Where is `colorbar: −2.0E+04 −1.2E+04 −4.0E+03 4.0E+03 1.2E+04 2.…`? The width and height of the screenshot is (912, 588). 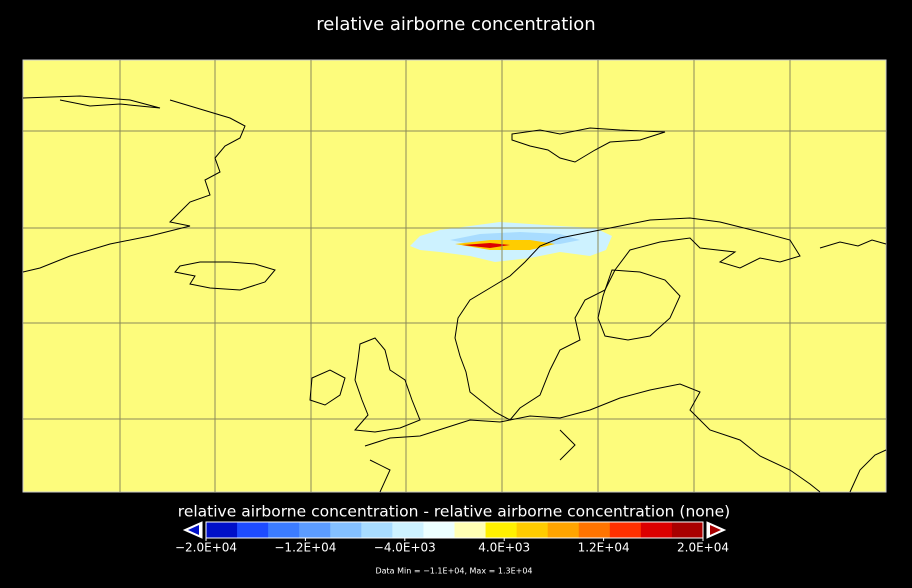
colorbar: −2.0E+04 −1.2E+04 −4.0E+03 4.0E+03 1.2E+04 2.… is located at coordinates (452, 538).